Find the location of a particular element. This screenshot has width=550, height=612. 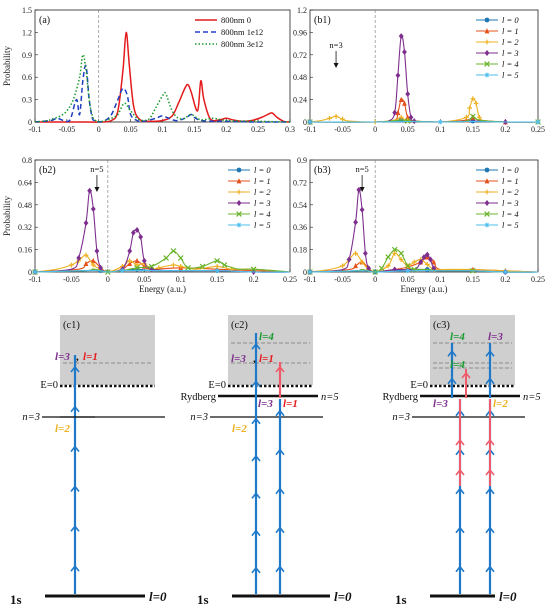

rydberg-label: Rydberg is located at coordinates (198, 397).